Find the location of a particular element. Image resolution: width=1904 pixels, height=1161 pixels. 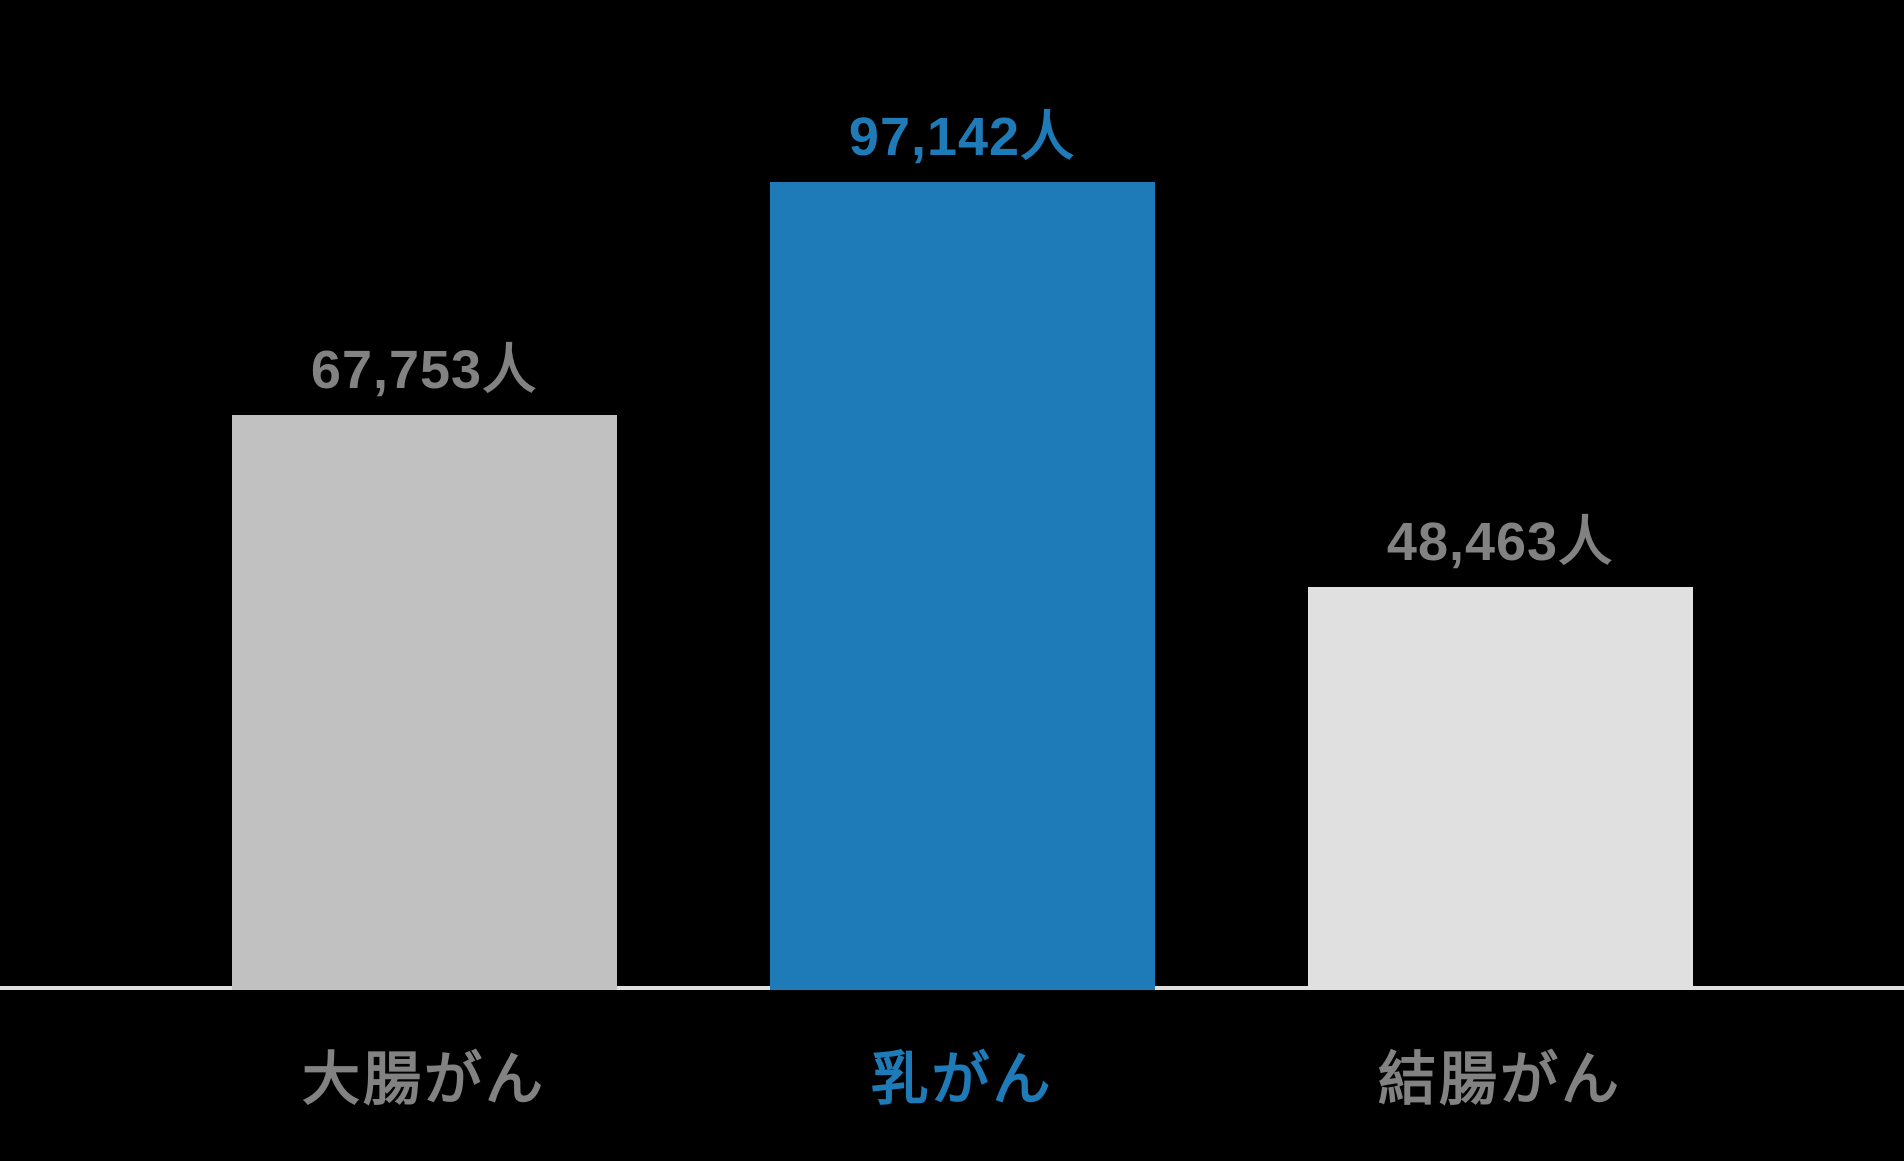

value-label-結腸がん: 48,463人 is located at coordinates (1500, 542).